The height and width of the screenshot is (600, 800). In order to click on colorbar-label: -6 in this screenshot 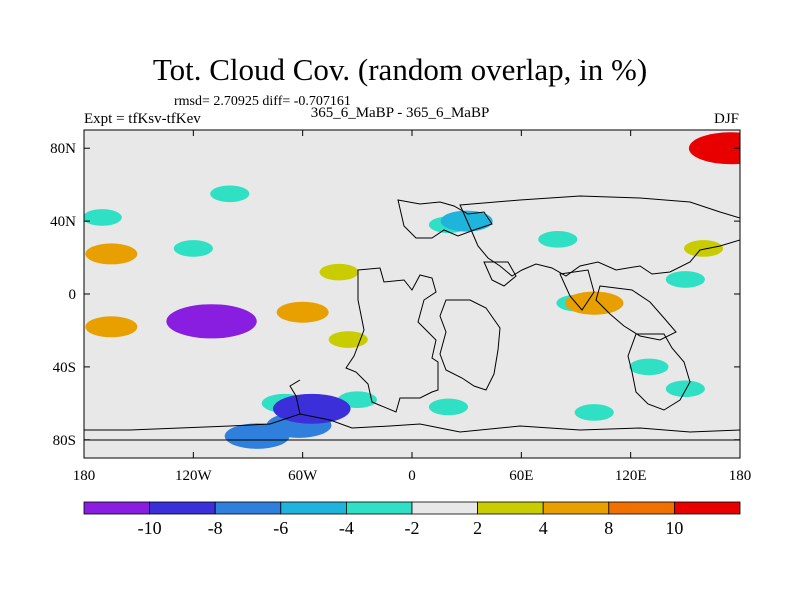, I will do `click(280, 528)`.